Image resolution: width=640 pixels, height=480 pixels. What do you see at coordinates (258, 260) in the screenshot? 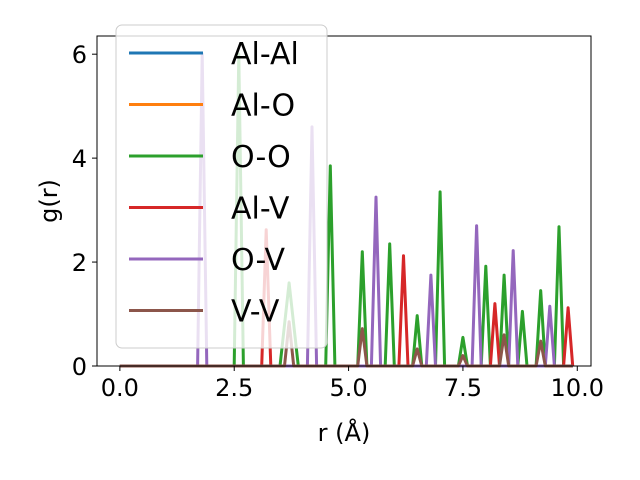
I see `legend-label-o-v: O-V` at bounding box center [258, 260].